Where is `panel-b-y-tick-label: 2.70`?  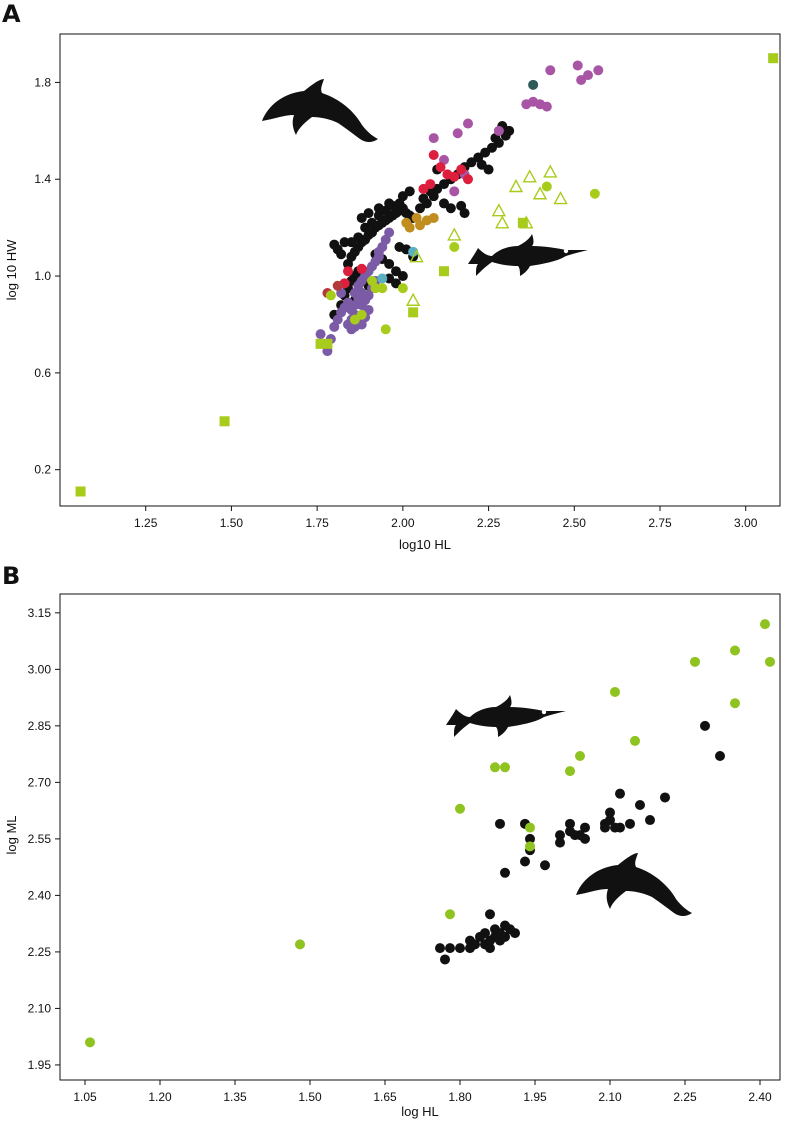
panel-b-y-tick-label: 2.70 is located at coordinates (40, 782).